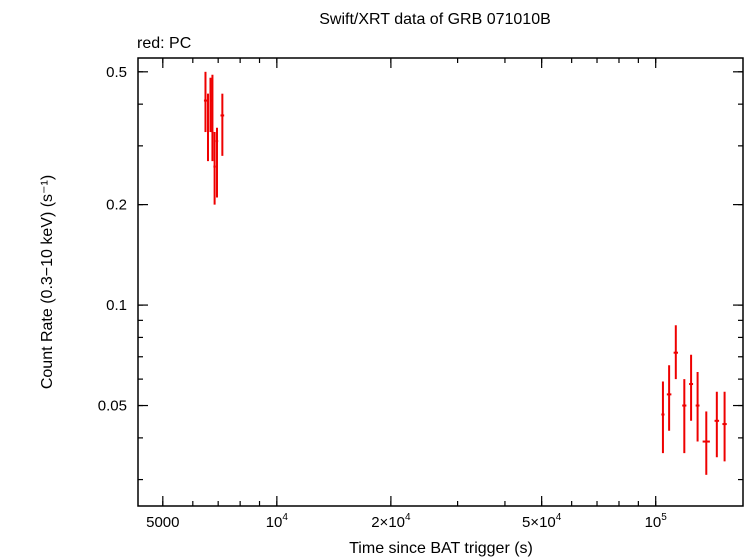 This screenshot has width=746, height=558. I want to click on x-axis-label: Time since BAT trigger (s), so click(441, 548).